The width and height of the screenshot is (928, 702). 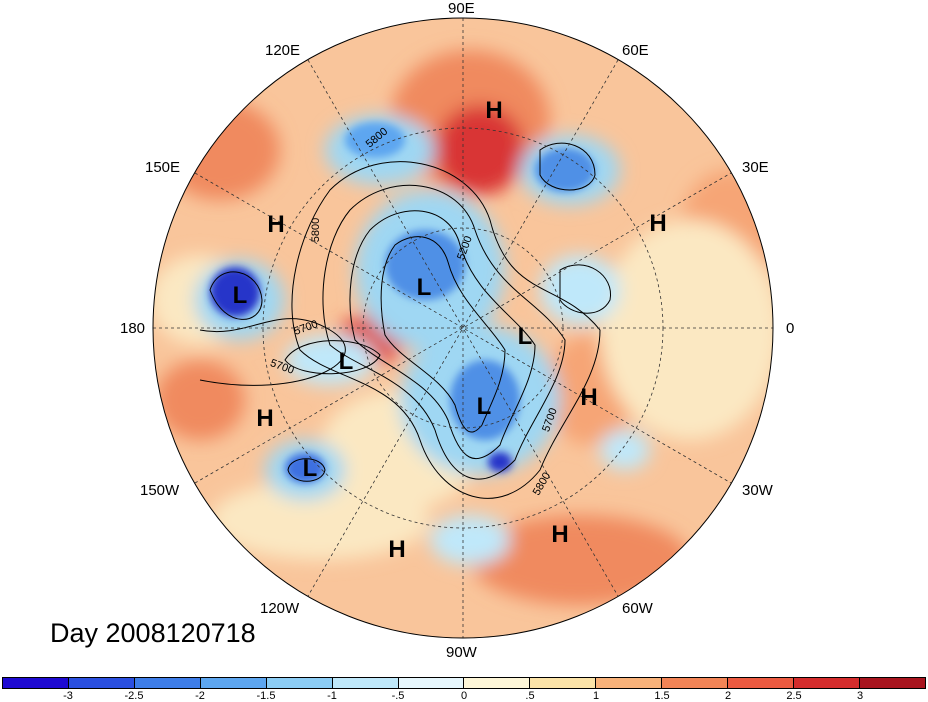 I want to click on colorbar-tick-label: 2.5, so click(x=794, y=696).